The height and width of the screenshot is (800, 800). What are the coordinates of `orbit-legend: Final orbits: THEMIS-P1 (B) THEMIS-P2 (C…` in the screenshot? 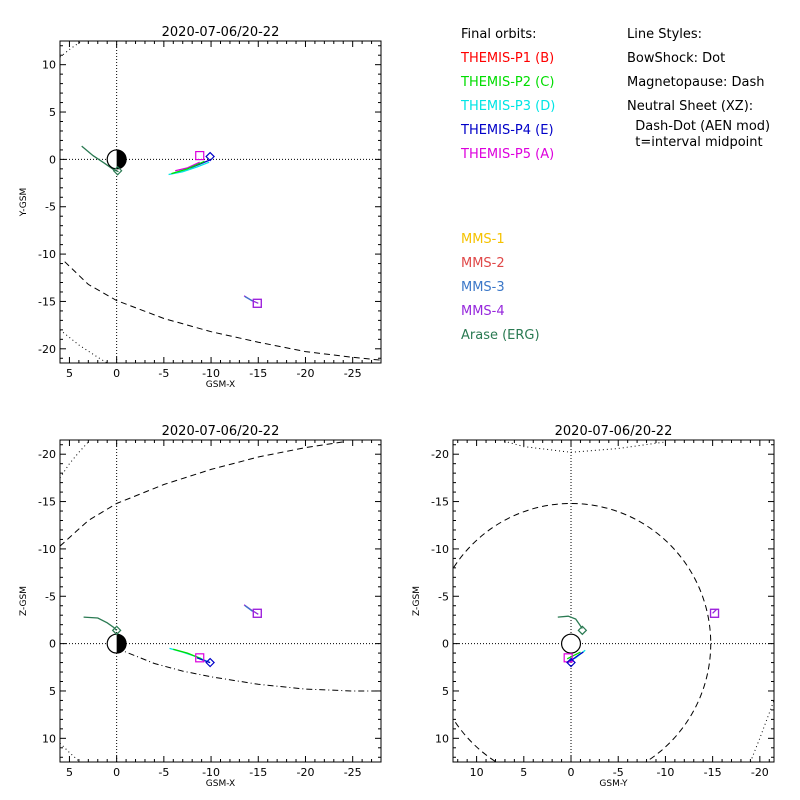 It's located at (508, 95).